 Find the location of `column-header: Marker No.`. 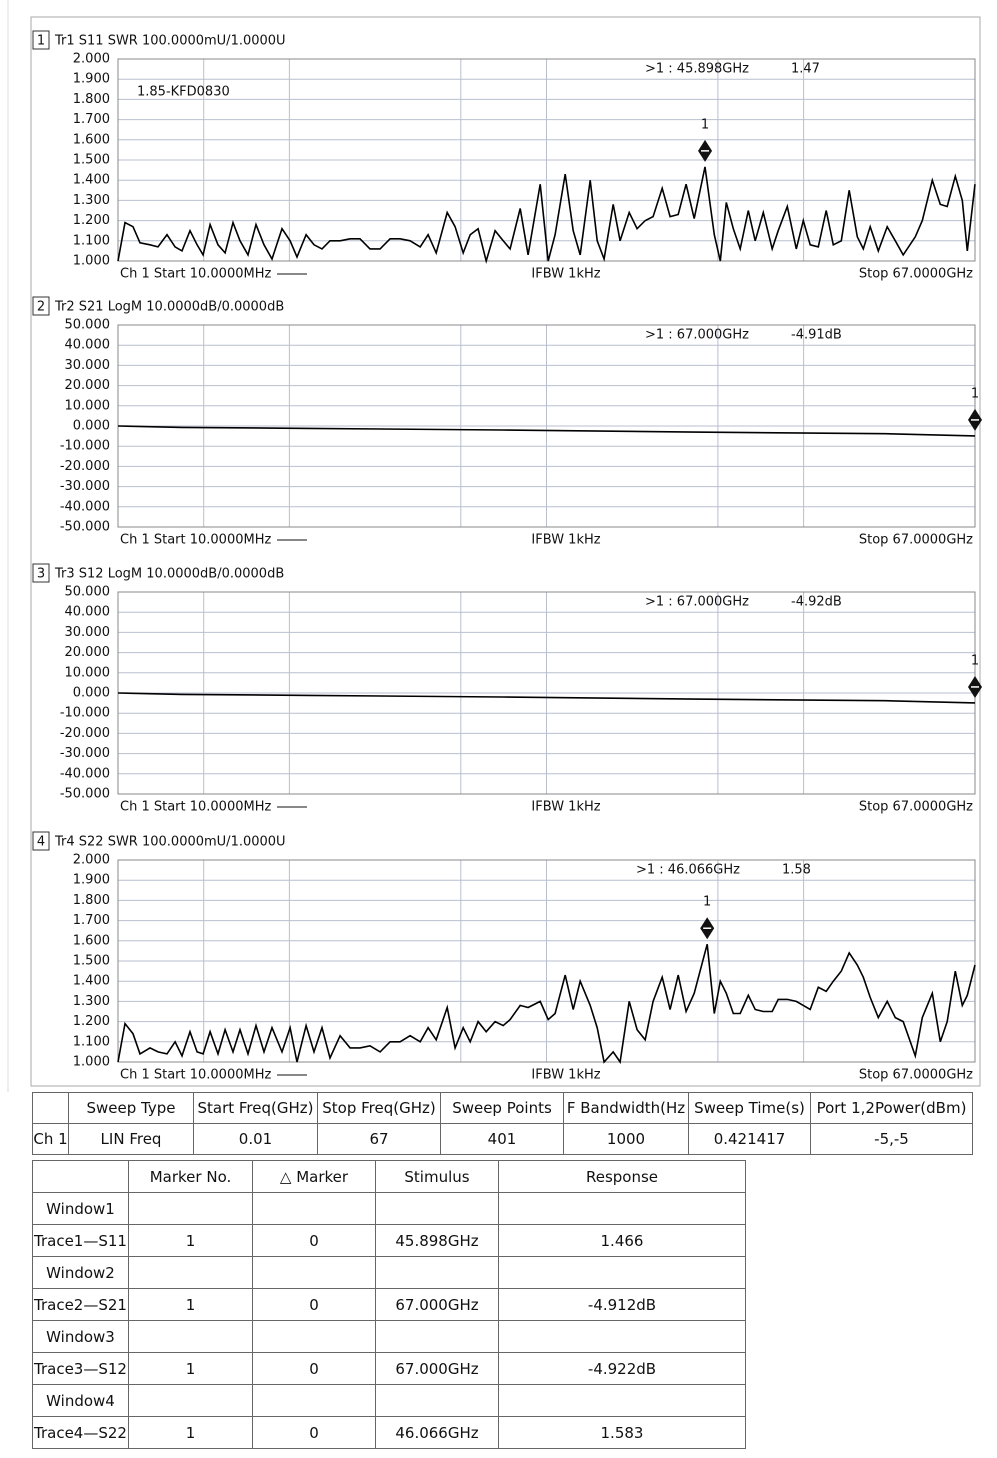

column-header: Marker No. is located at coordinates (190, 1176).